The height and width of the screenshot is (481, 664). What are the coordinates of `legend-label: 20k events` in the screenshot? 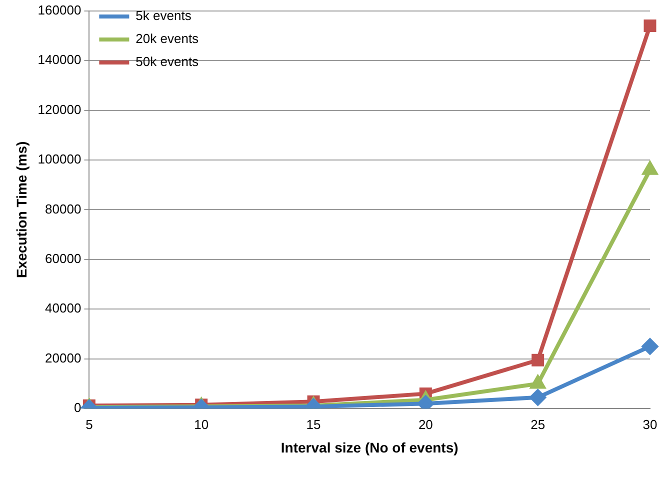 It's located at (168, 38).